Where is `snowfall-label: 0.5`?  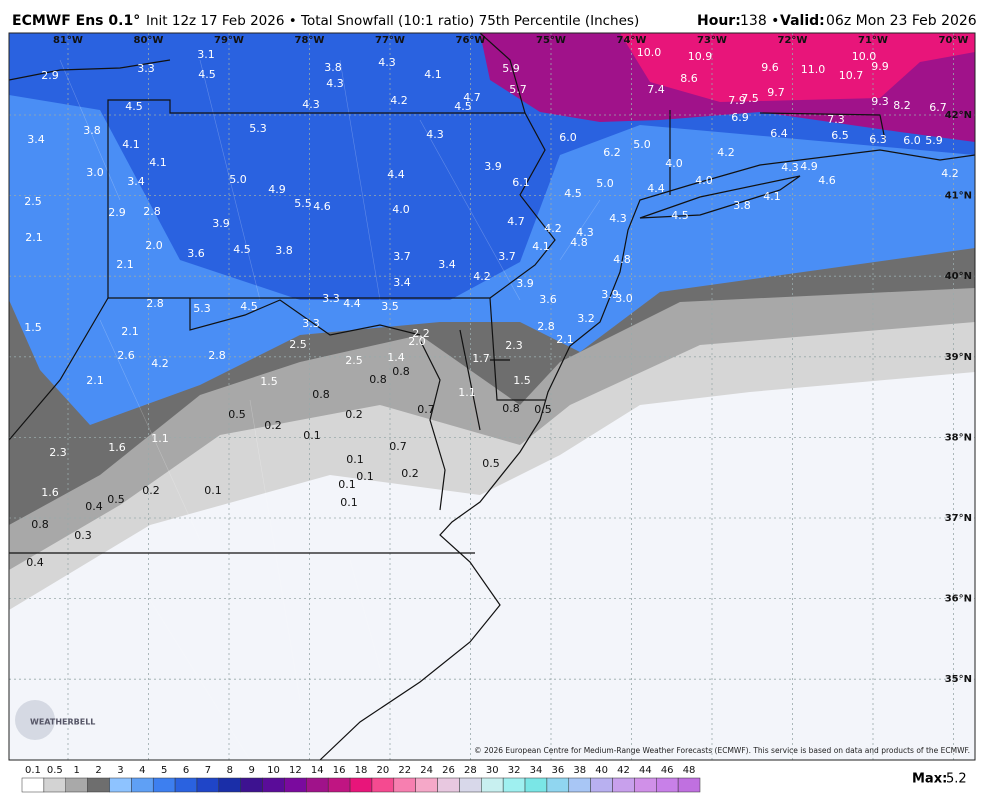 snowfall-label: 0.5 is located at coordinates (116, 499).